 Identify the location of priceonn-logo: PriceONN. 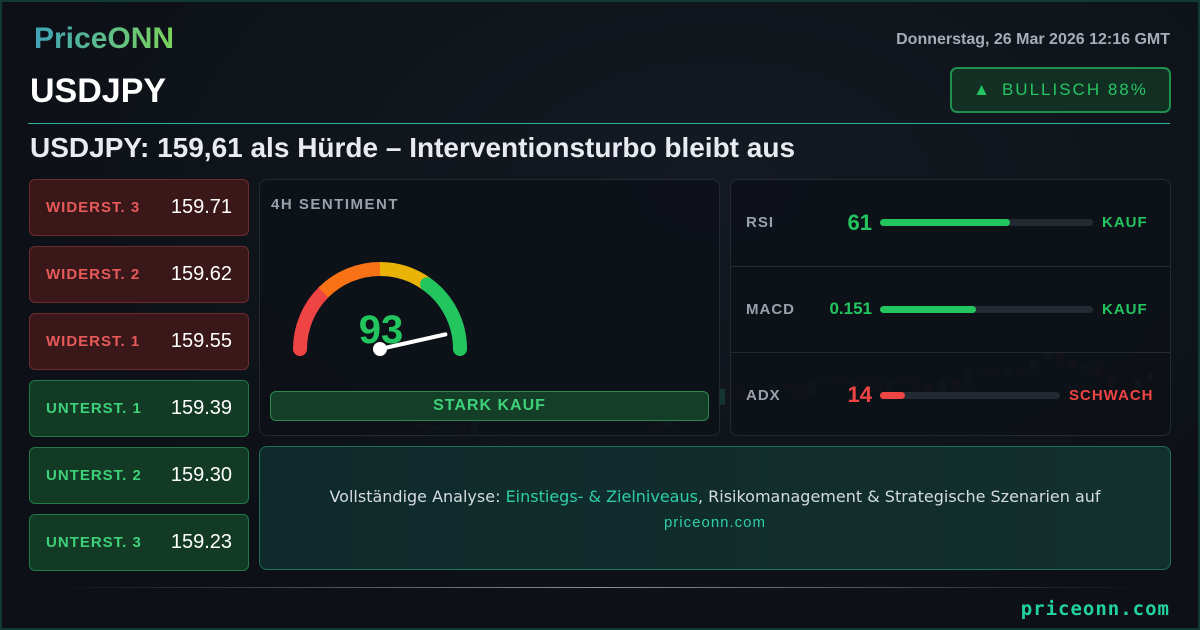
(104, 38).